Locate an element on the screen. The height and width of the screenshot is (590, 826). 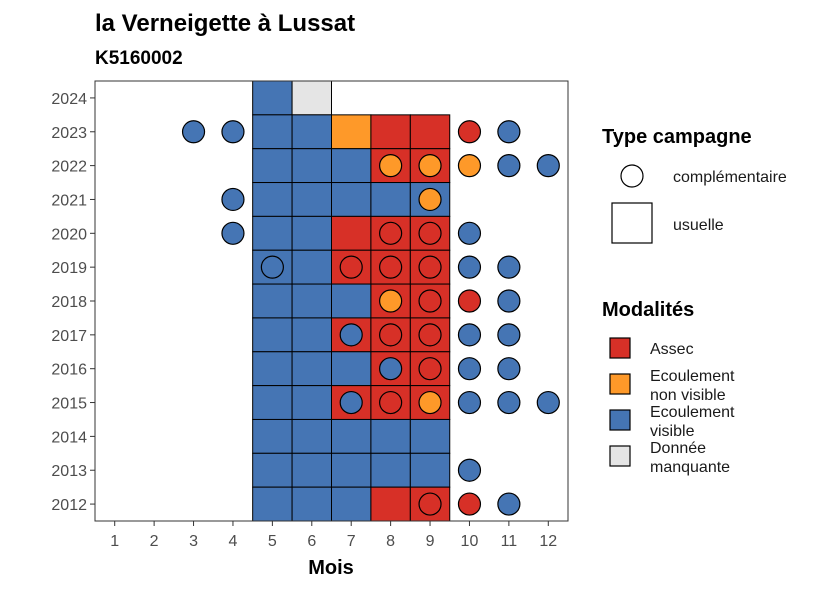
y-tick-label: 2020 is located at coordinates (69, 234).